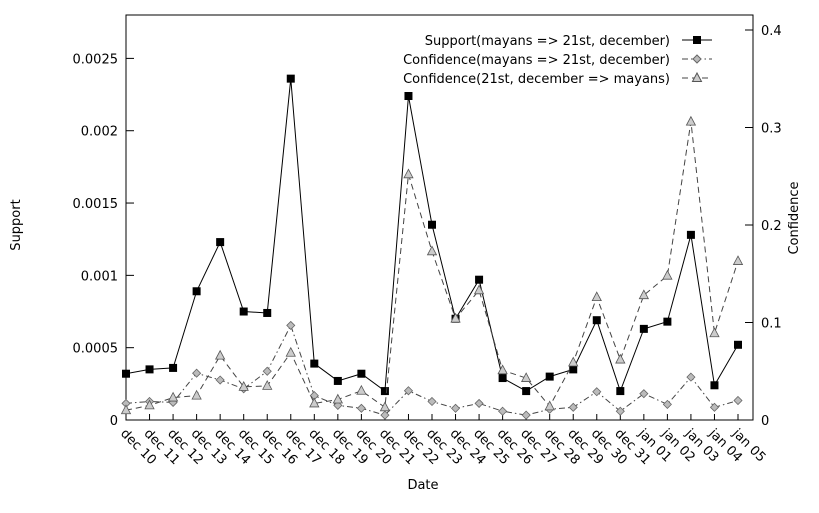 This screenshot has width=819, height=513. I want to click on left-tick-label: 0.0015, so click(96, 204).